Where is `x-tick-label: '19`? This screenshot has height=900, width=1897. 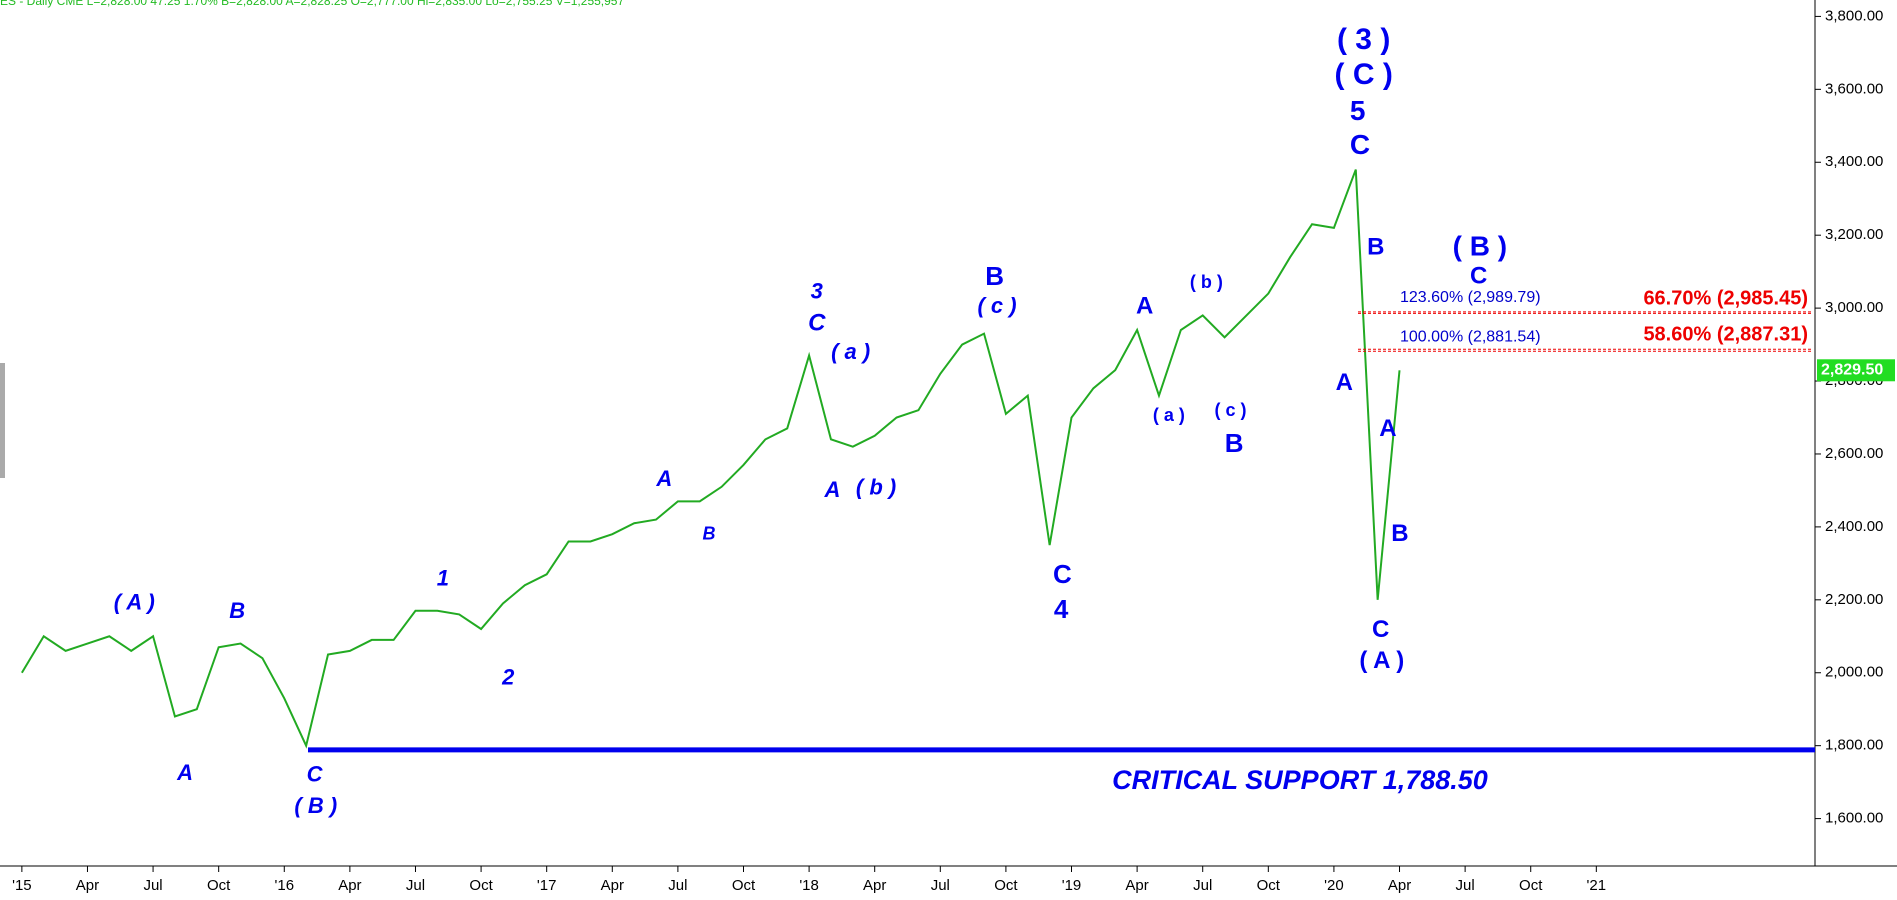
x-tick-label: '19 is located at coordinates (1072, 885).